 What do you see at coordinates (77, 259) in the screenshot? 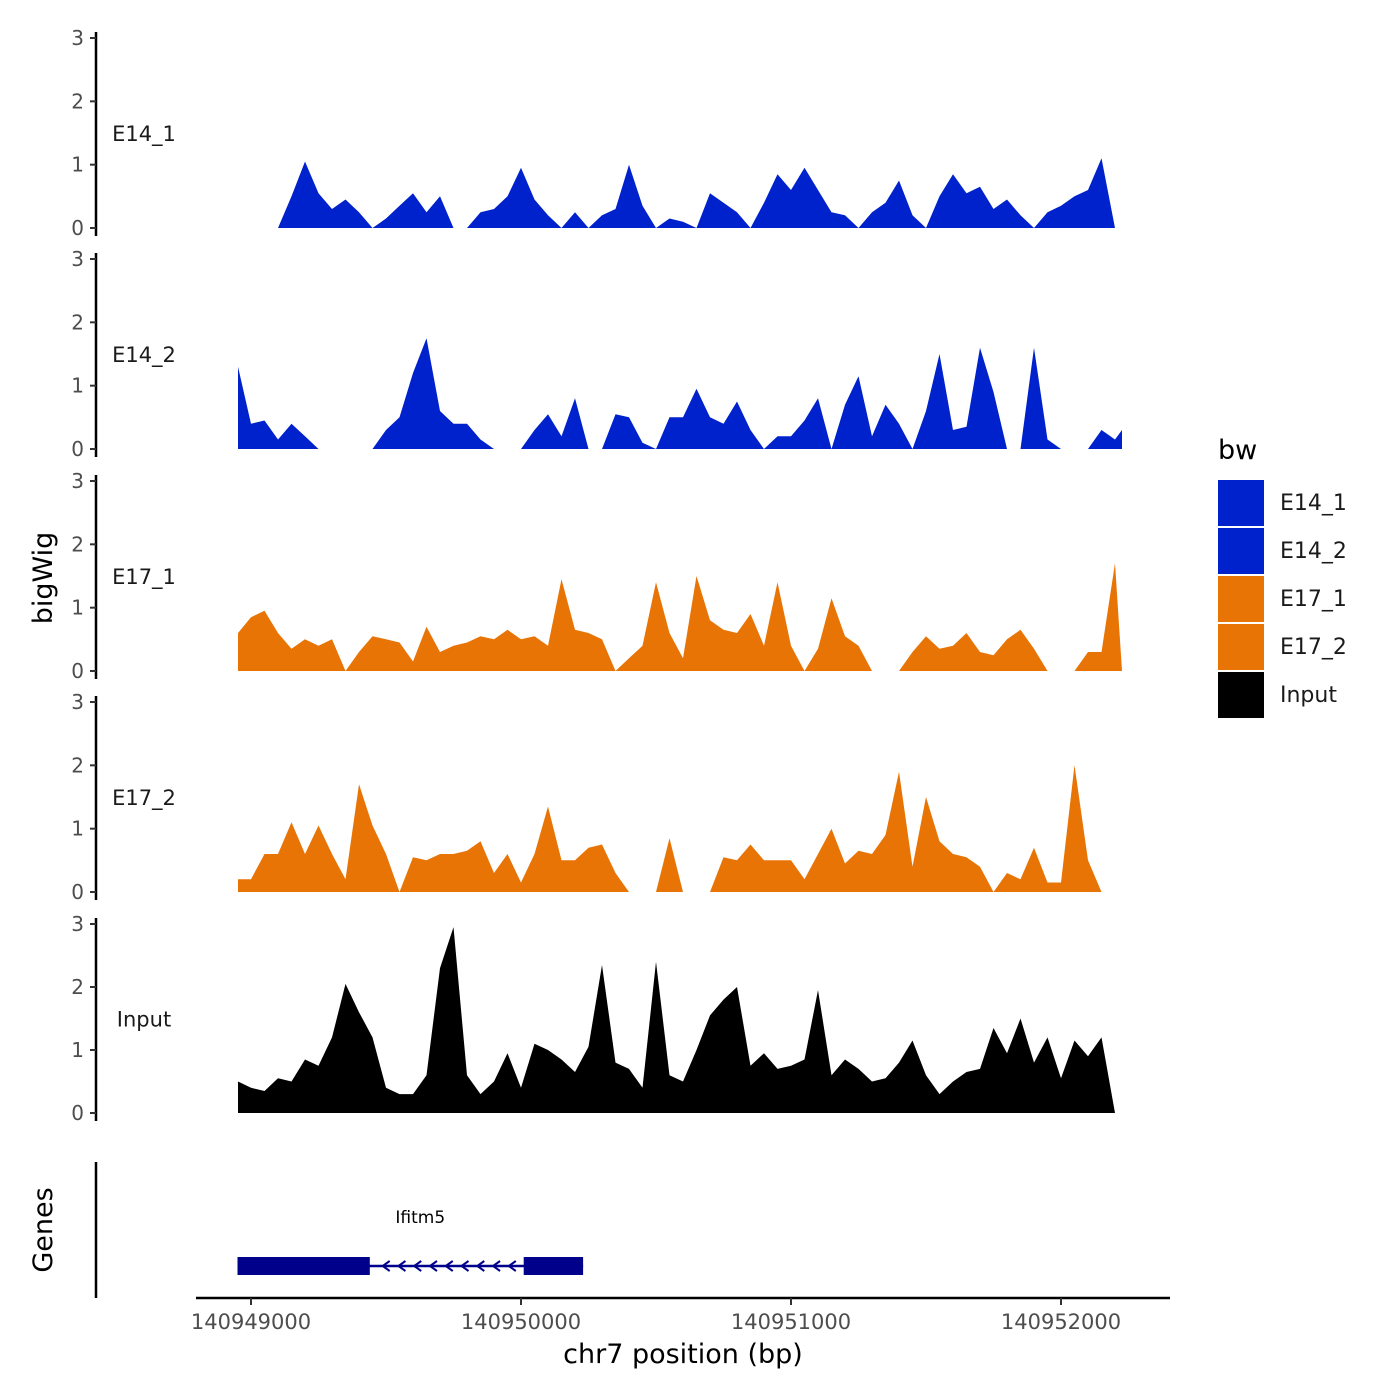
I see `y-tick-label-e14-2-3: 3` at bounding box center [77, 259].